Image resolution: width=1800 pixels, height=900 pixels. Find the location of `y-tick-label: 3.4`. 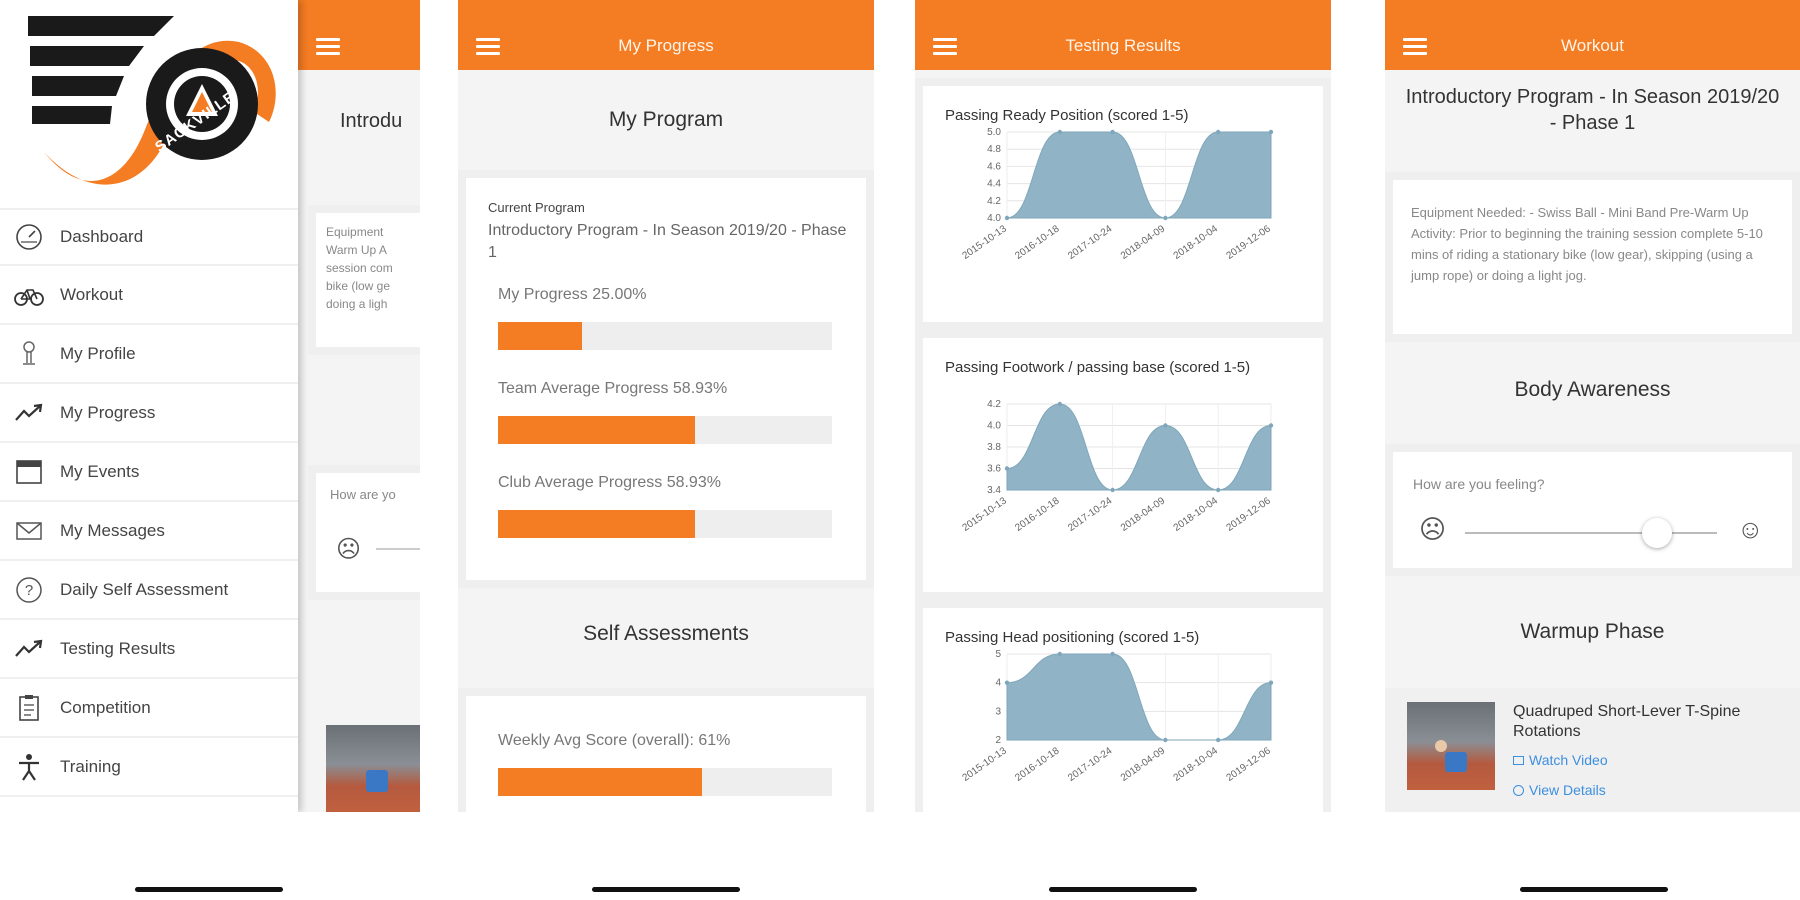

y-tick-label: 3.4 is located at coordinates (994, 490).